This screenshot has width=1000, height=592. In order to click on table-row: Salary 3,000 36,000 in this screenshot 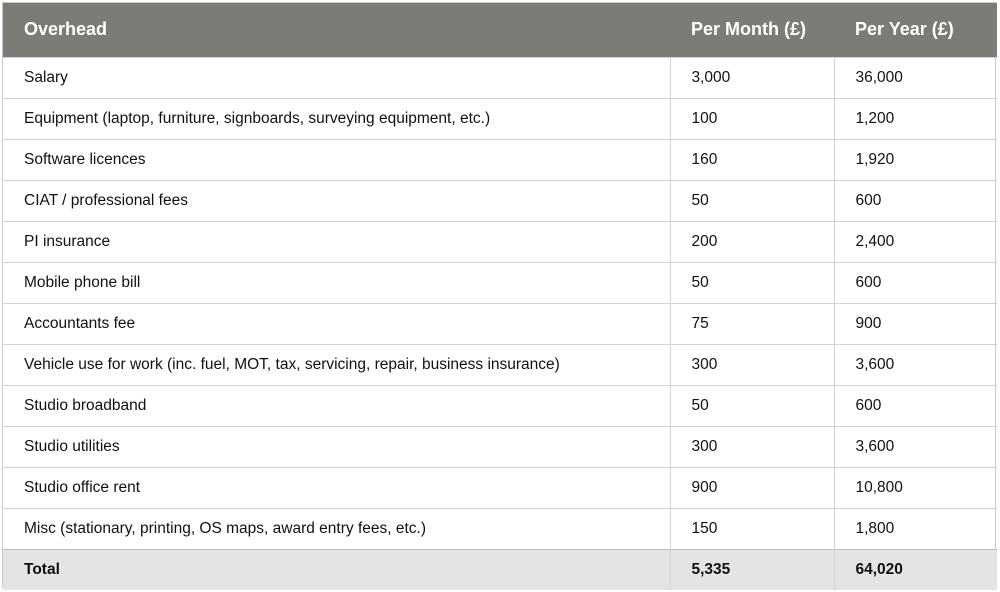, I will do `click(500, 77)`.